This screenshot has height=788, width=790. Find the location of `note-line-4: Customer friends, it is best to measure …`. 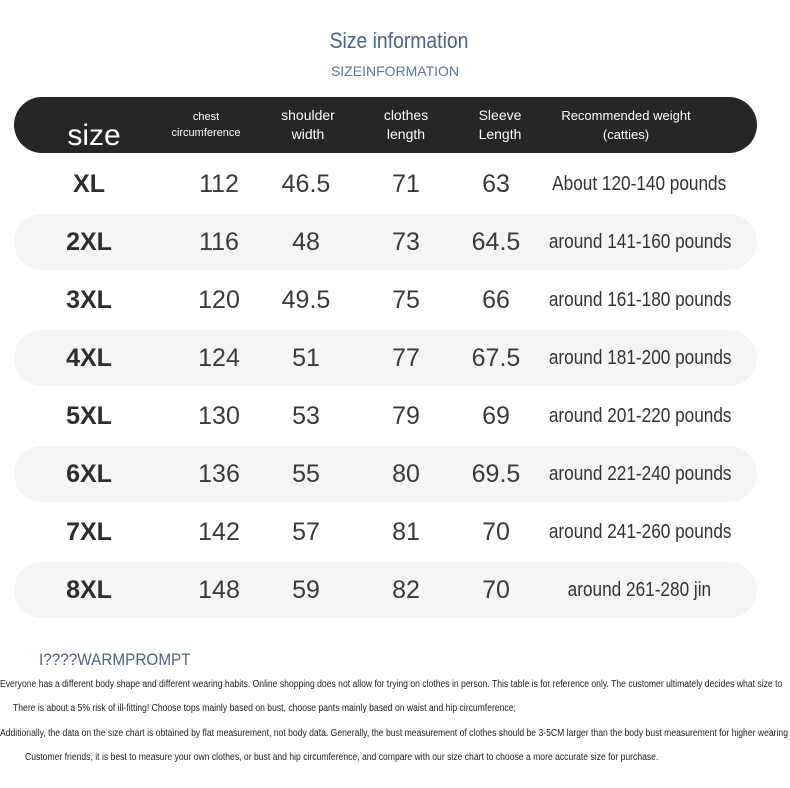

note-line-4: Customer friends, it is best to measure … is located at coordinates (342, 757).